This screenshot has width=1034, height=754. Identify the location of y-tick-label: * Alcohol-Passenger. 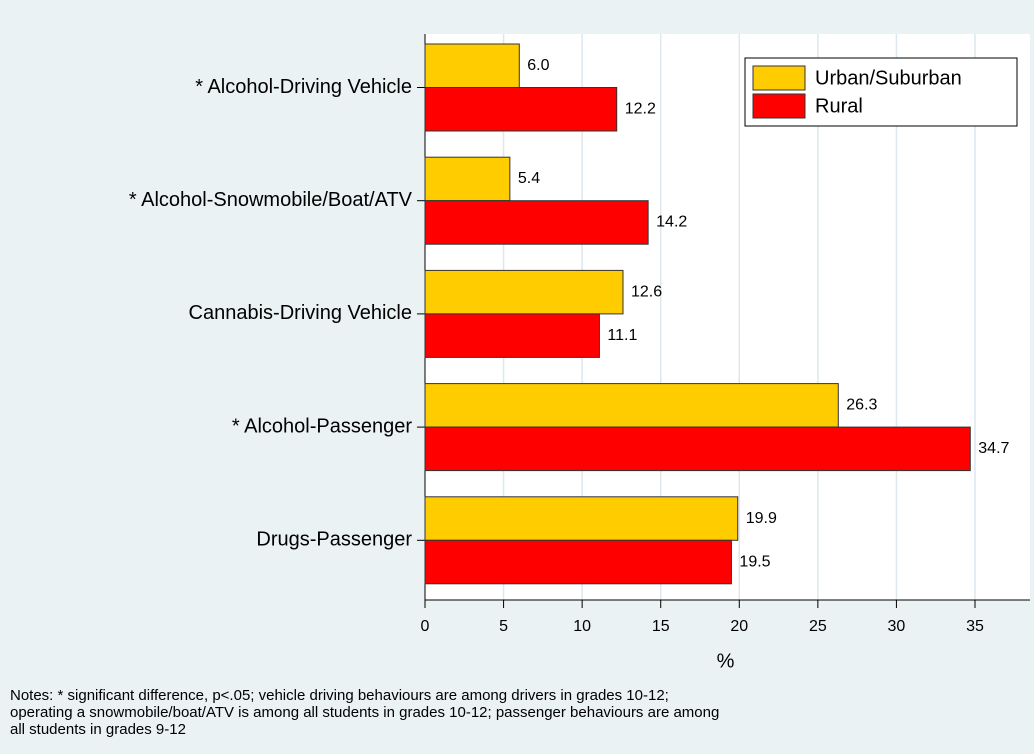
(322, 426).